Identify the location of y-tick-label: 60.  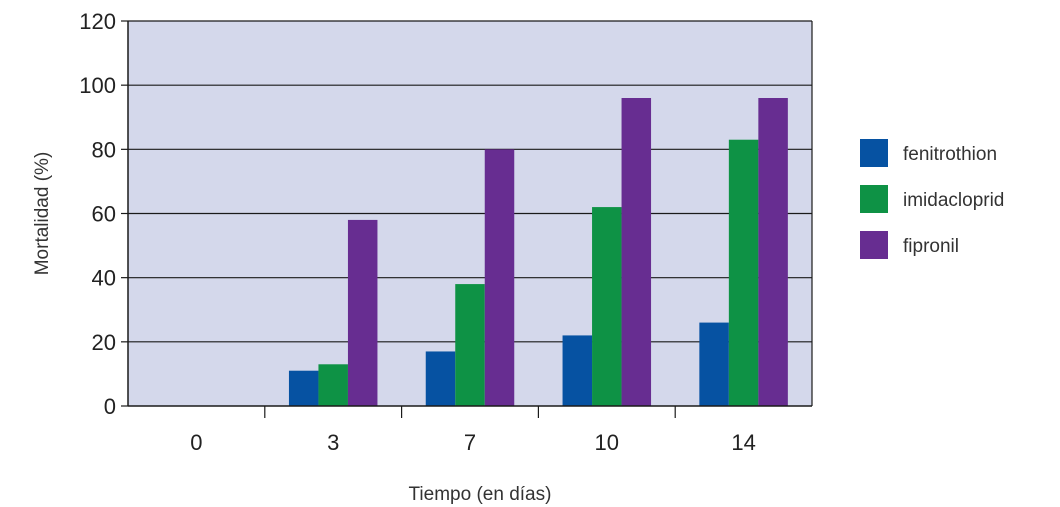
(104, 214).